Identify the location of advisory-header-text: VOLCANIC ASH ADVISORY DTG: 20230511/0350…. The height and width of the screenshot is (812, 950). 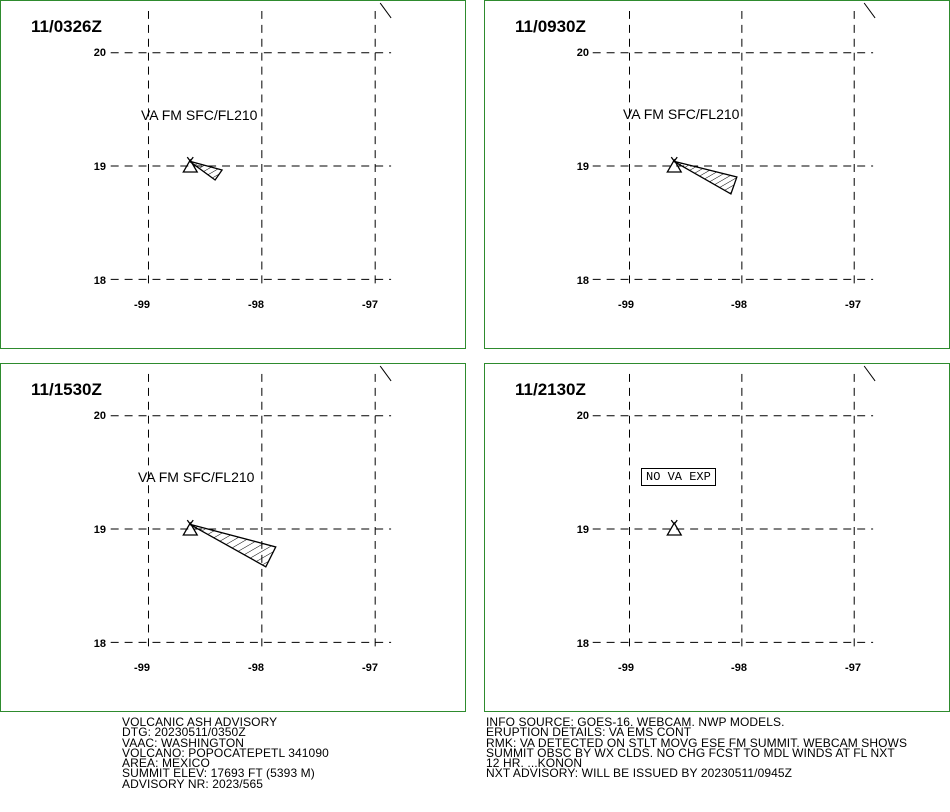
(225, 753).